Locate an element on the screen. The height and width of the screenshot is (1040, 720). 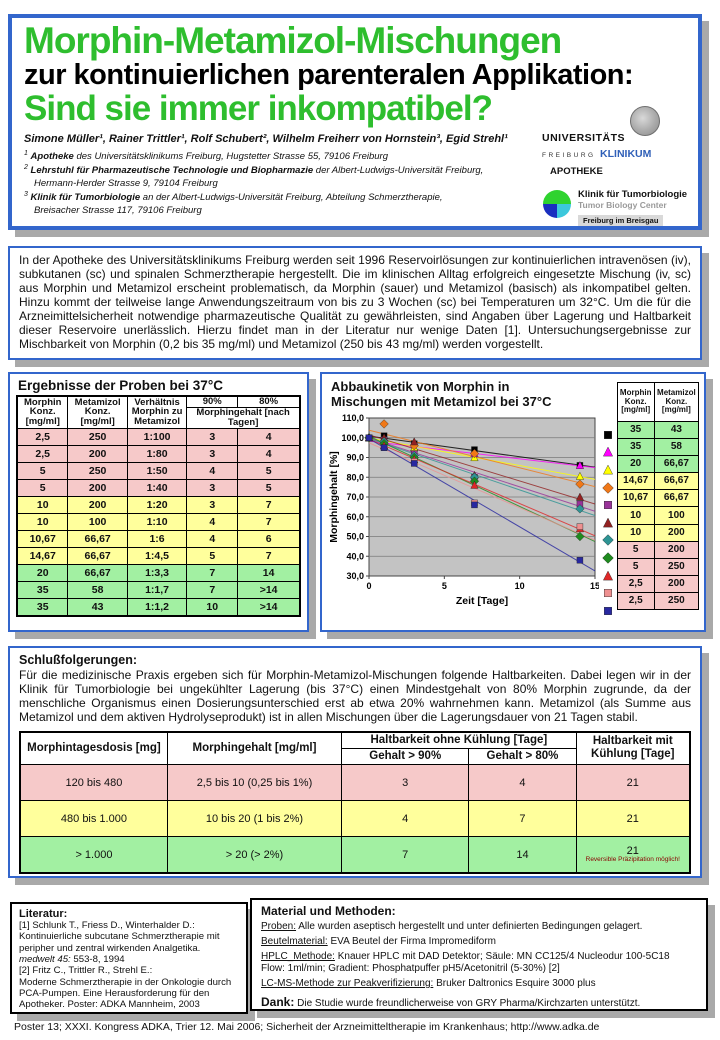
dosage-header-g80: Gehalt > 80% is located at coordinates (522, 756).